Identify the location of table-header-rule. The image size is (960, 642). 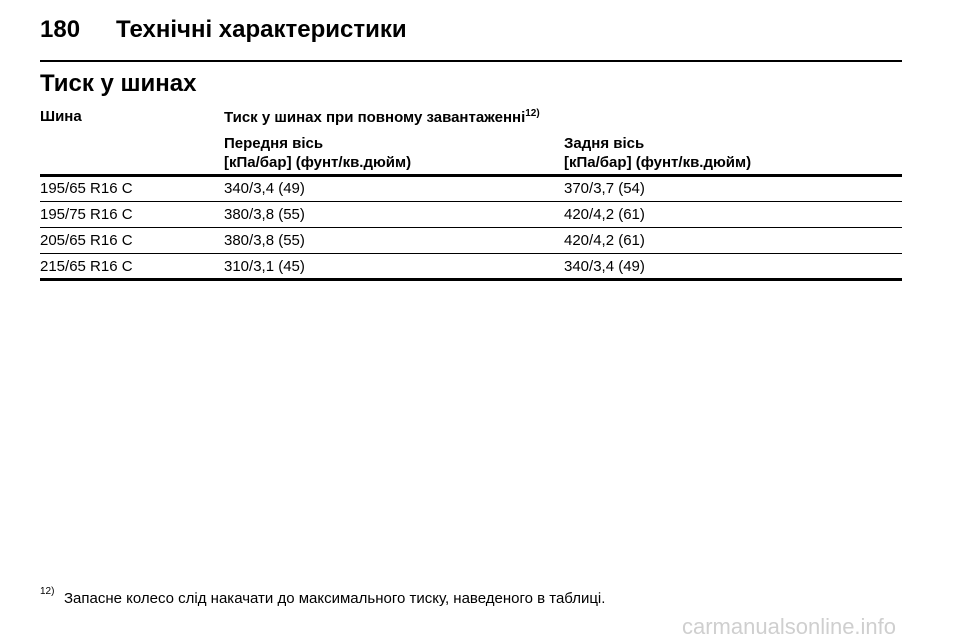
(471, 175).